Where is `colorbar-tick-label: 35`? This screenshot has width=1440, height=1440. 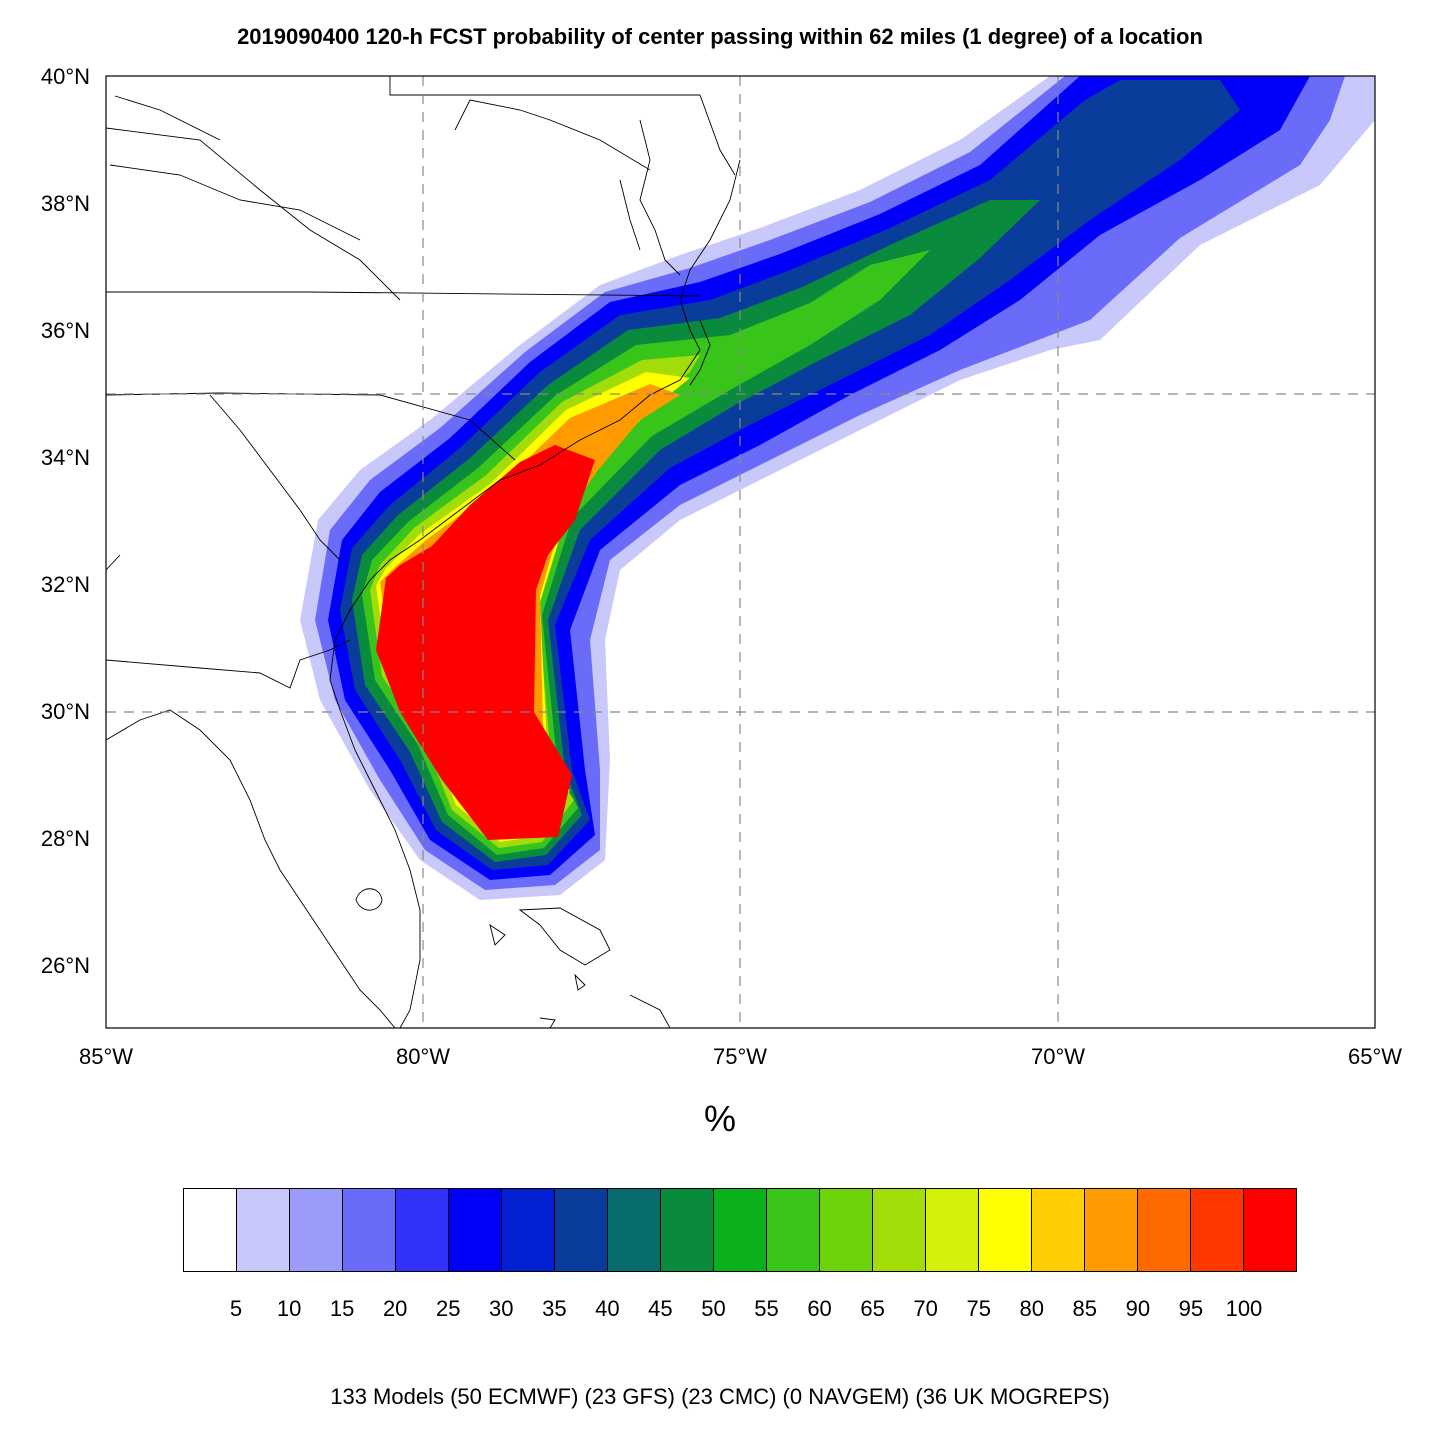
colorbar-tick-label: 35 is located at coordinates (554, 1308).